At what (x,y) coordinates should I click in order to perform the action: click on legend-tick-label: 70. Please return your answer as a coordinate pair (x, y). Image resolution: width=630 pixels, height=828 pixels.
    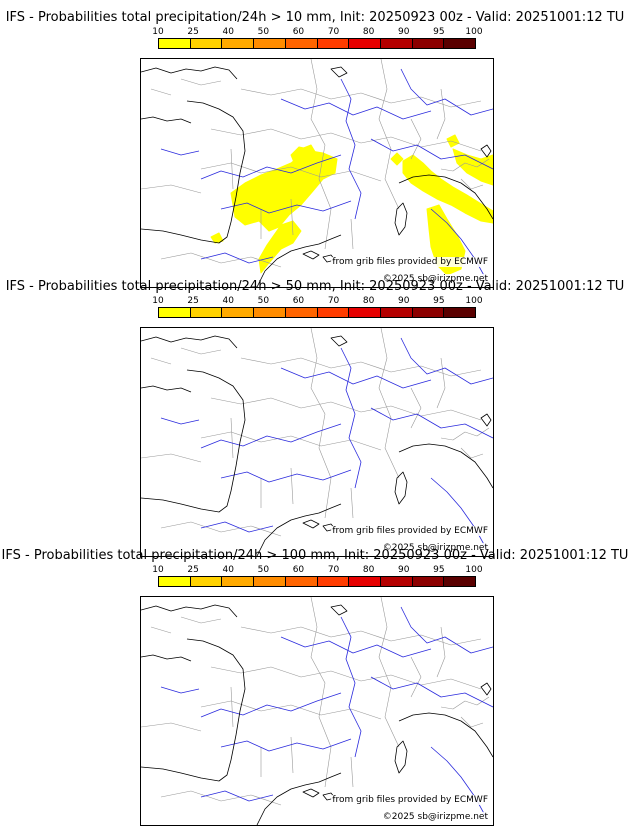
    Looking at the image, I should click on (333, 32).